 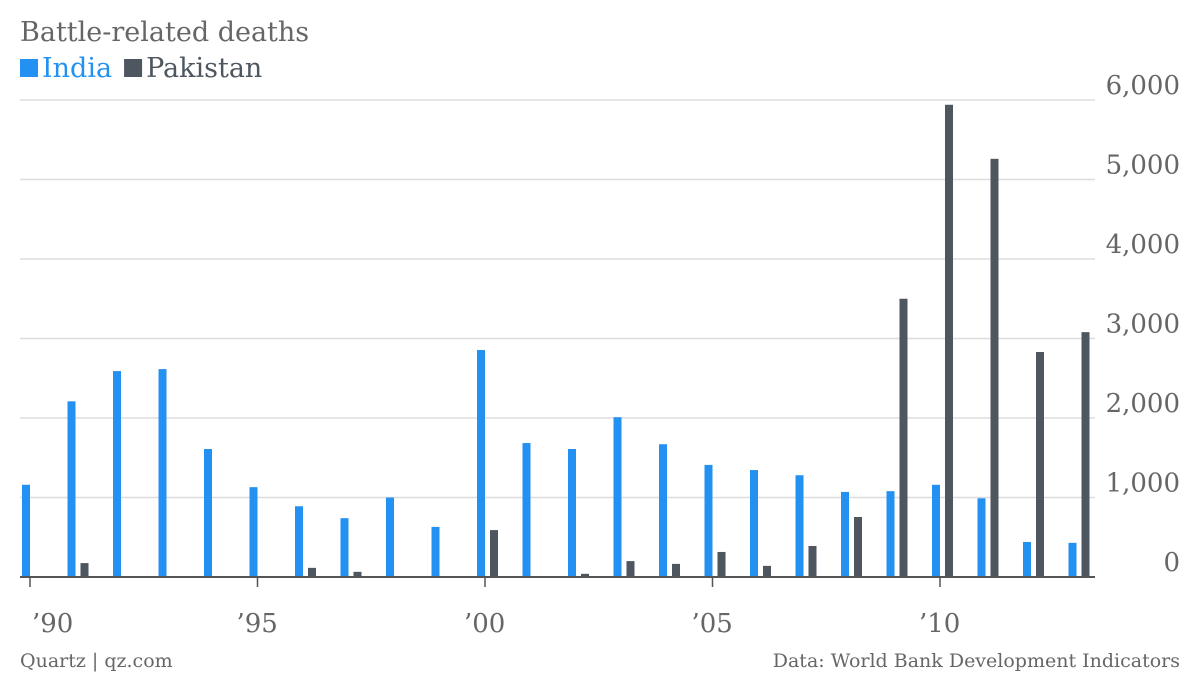 I want to click on chart-title: Battle-related deaths, so click(x=164, y=32).